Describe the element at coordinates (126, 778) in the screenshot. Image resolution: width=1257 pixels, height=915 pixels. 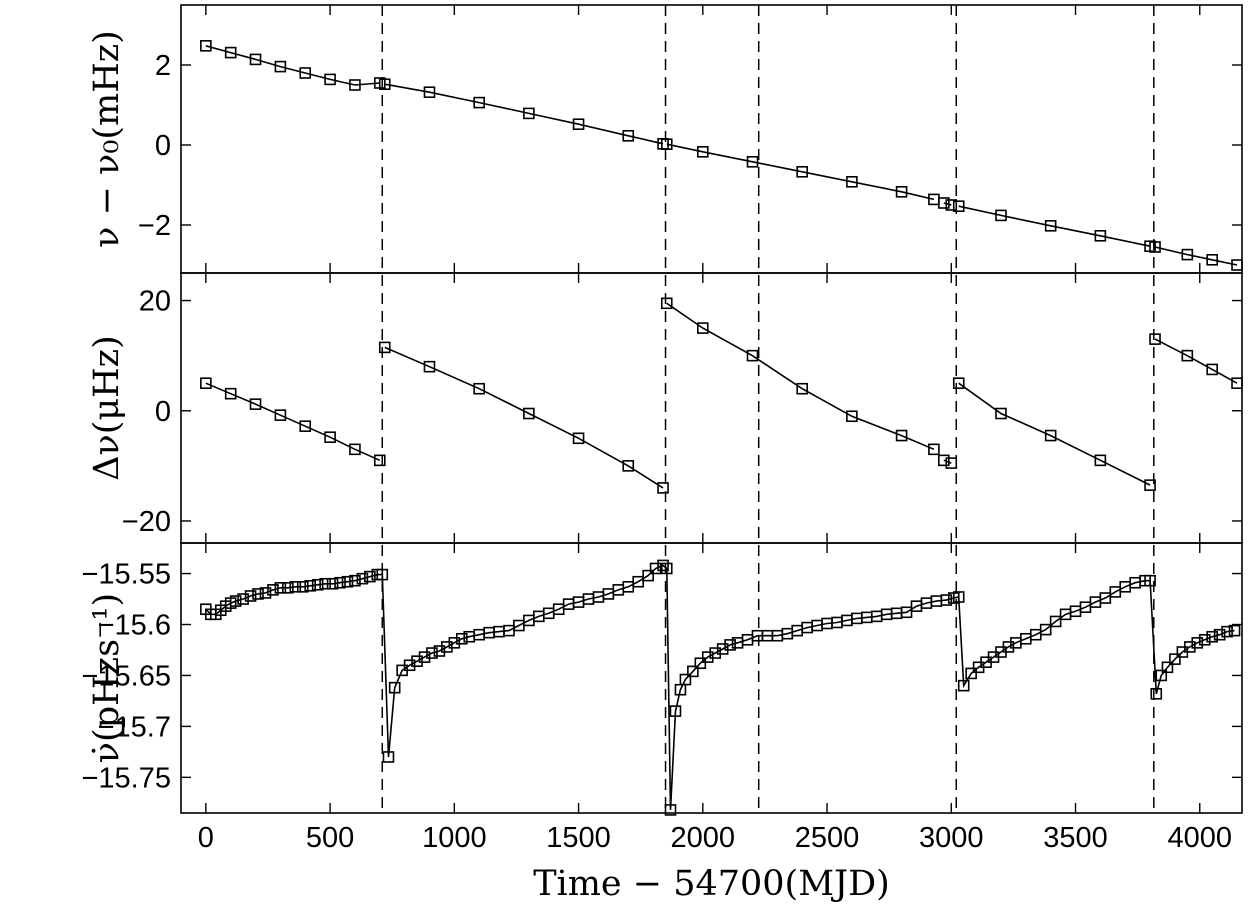
I see `y-tick-label: −15.75` at that location.